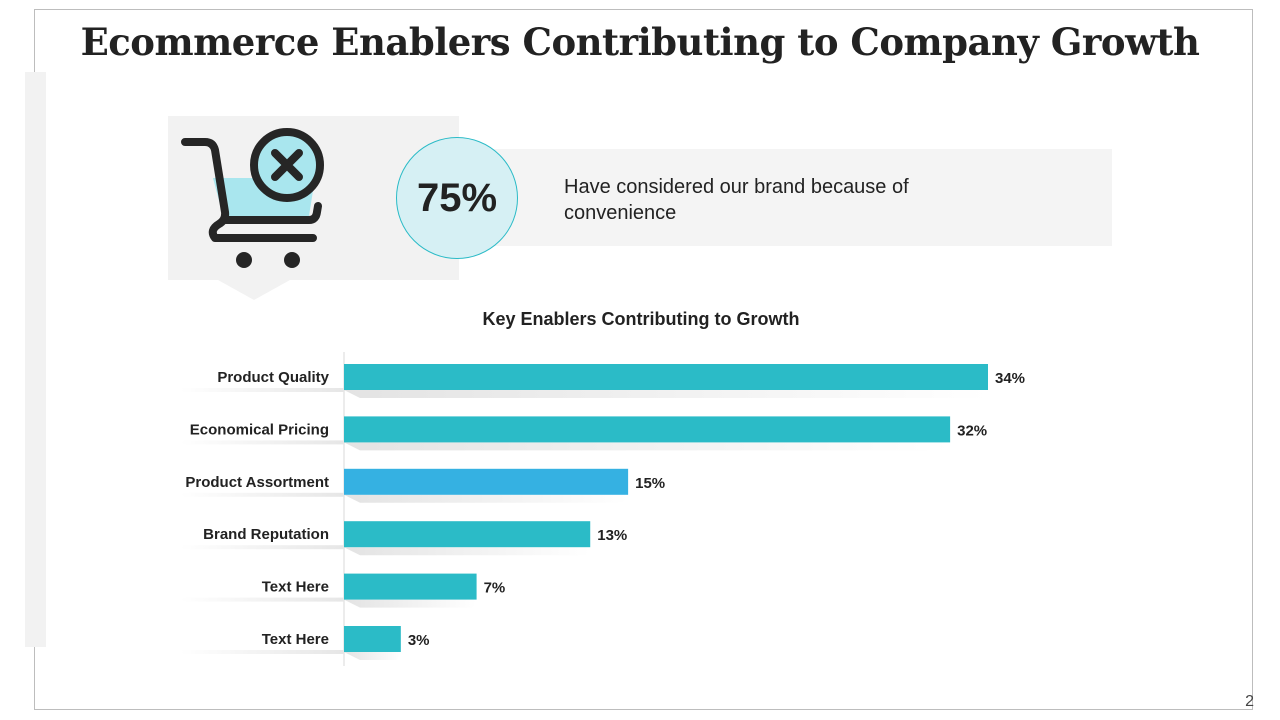 The image size is (1280, 720). Describe the element at coordinates (650, 483) in the screenshot. I see `bar-value-label: 15%` at that location.